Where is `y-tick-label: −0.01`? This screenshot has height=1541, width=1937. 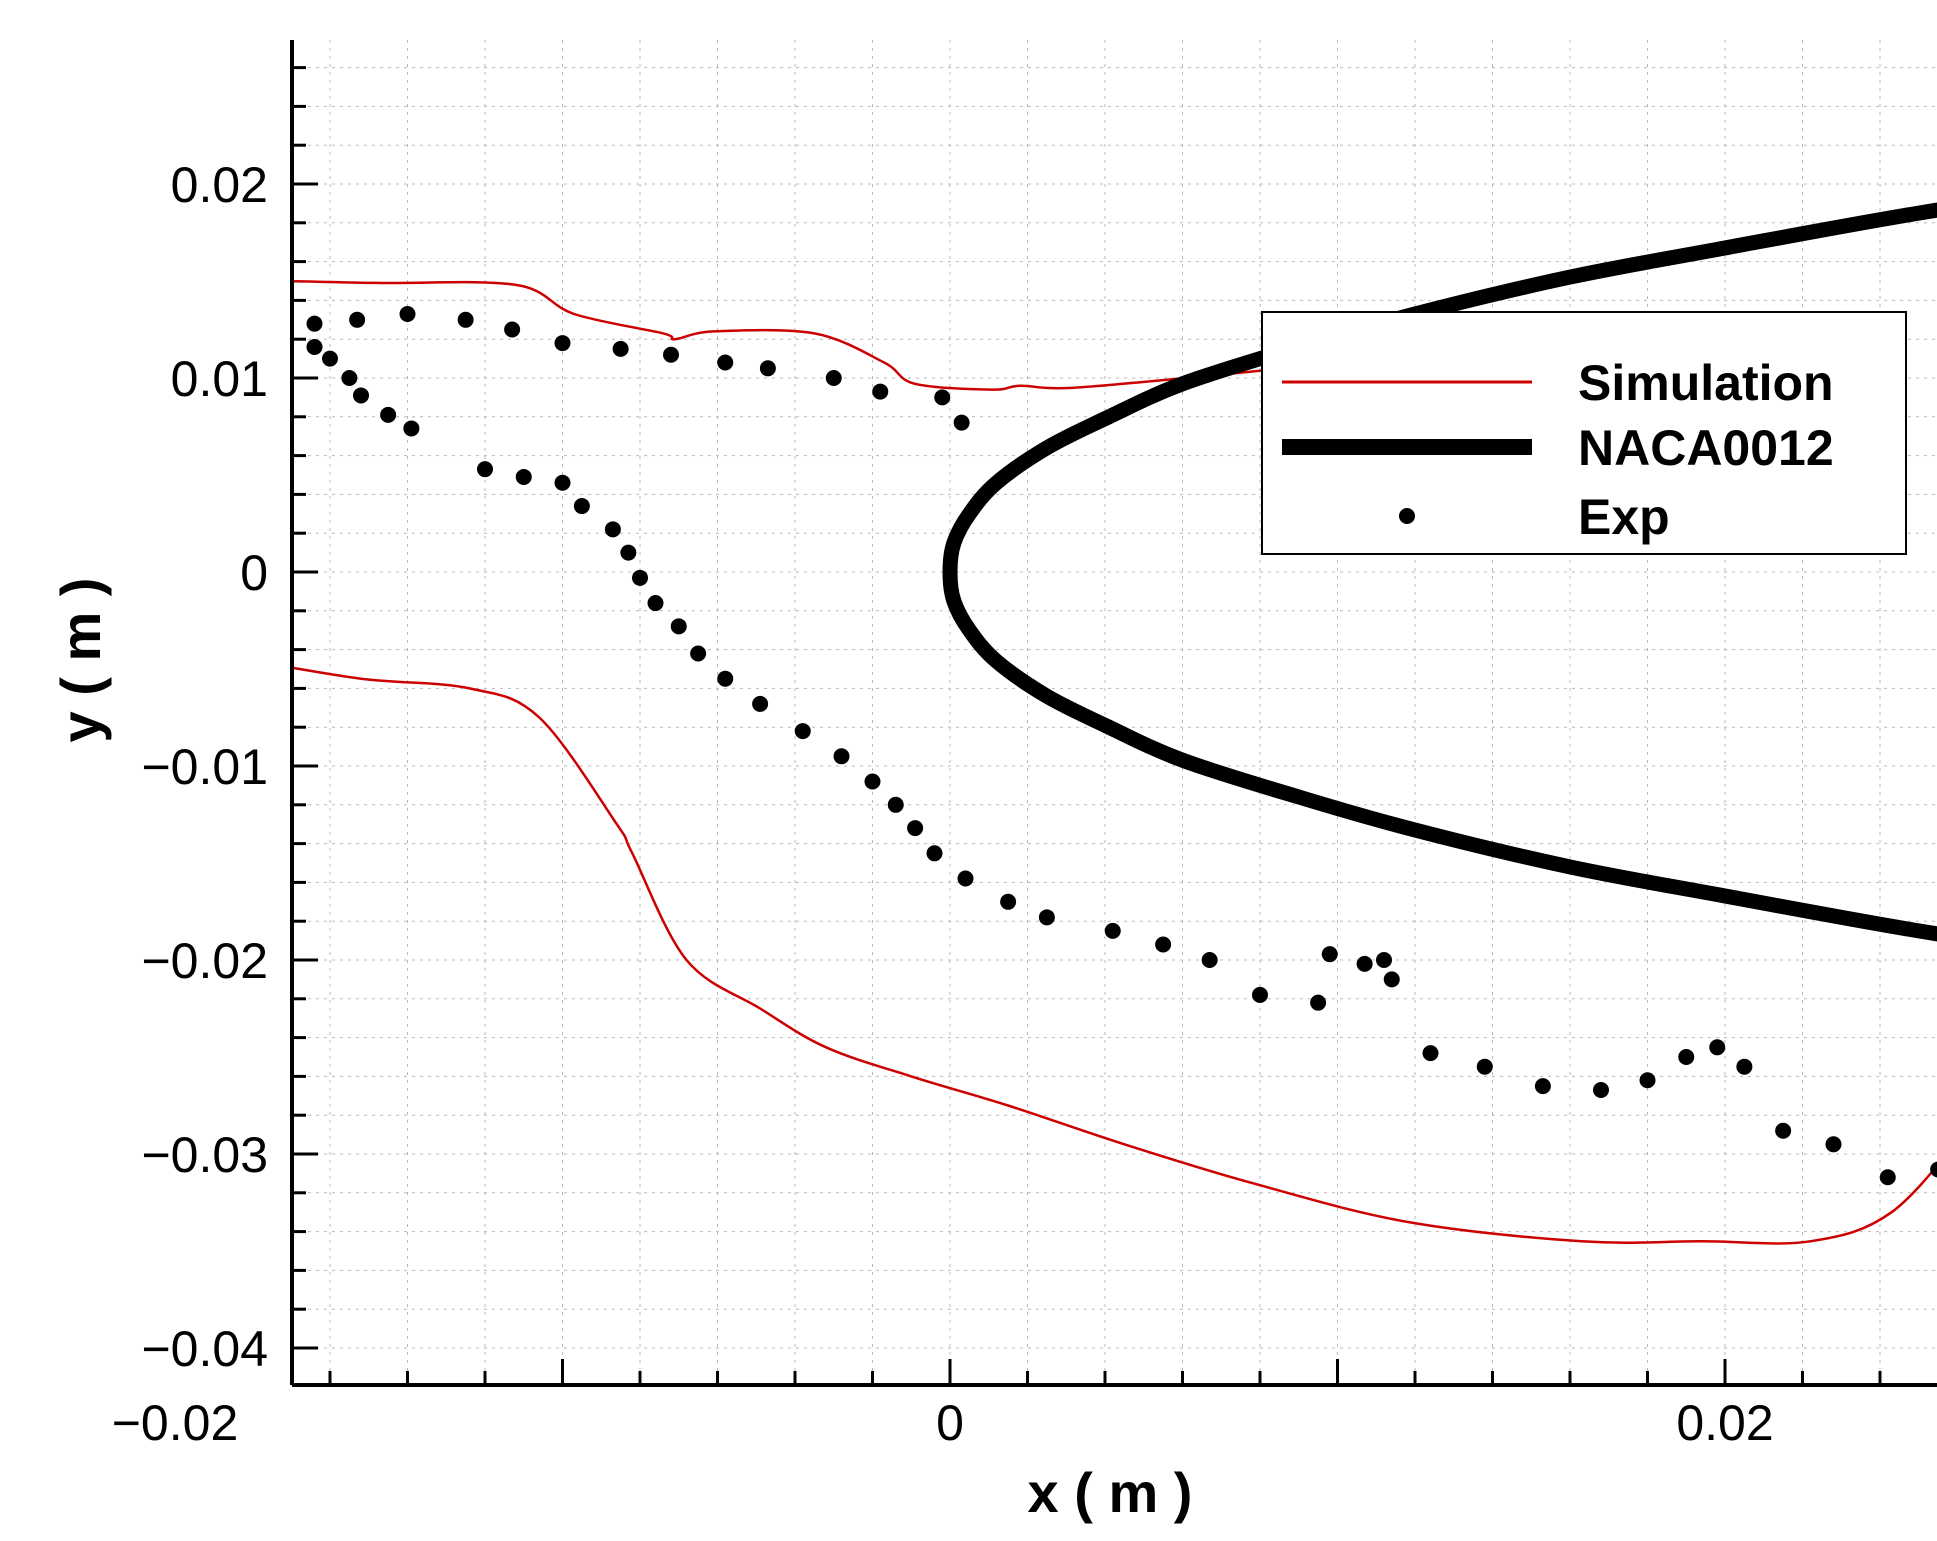
y-tick-label: −0.01 is located at coordinates (204, 767).